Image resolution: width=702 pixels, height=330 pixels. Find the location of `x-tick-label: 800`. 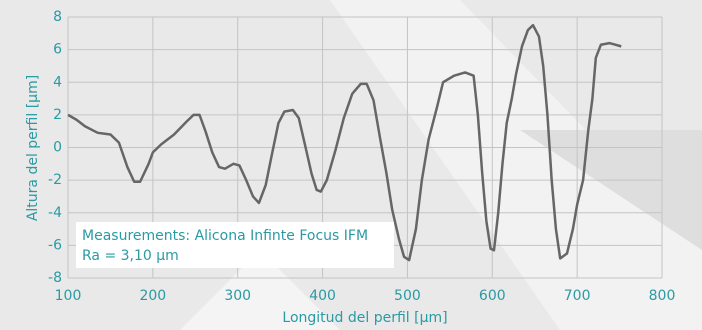

x-tick-label: 800 is located at coordinates (662, 296).